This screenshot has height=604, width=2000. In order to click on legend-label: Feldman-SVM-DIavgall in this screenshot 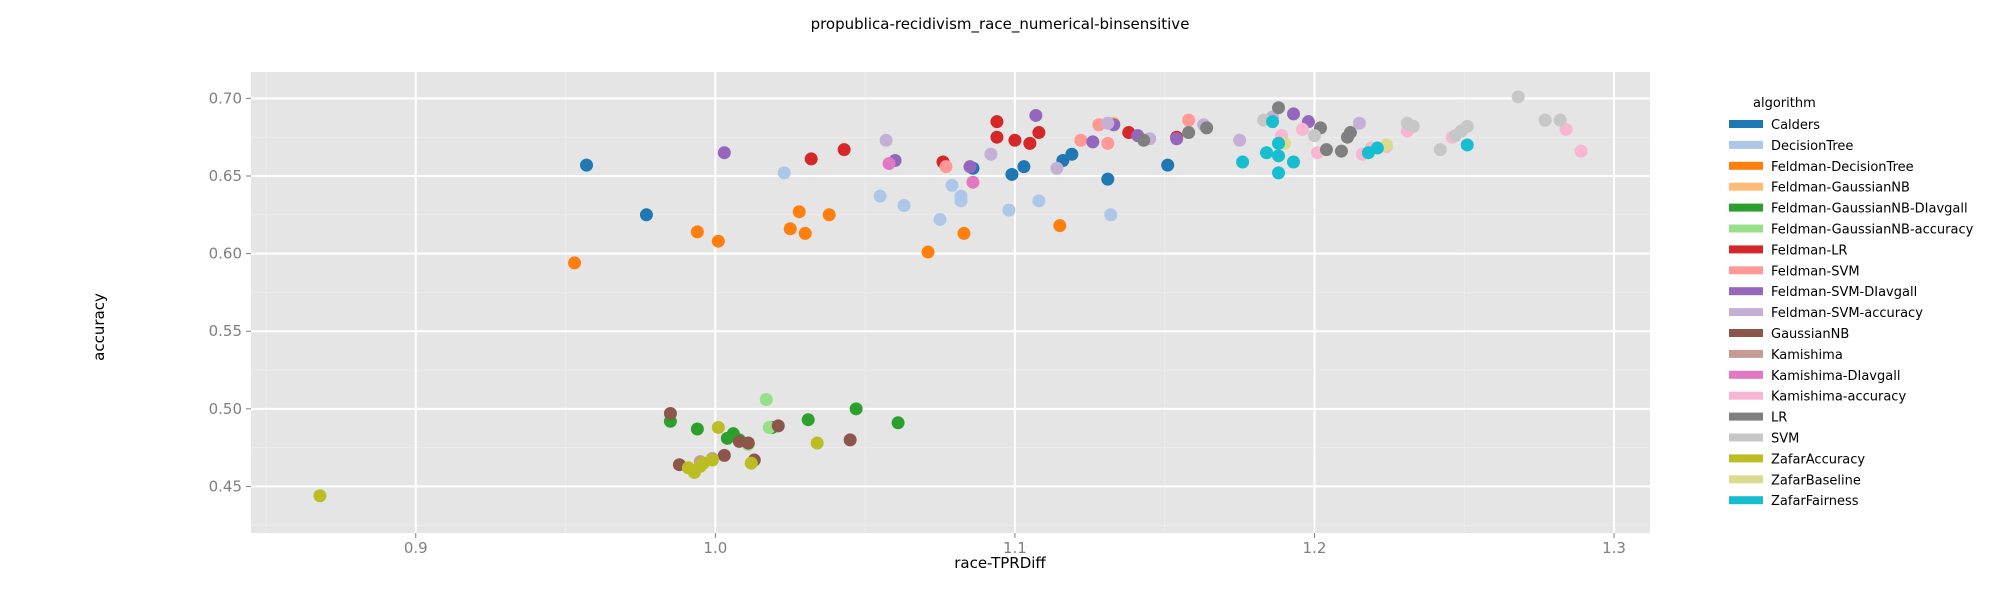, I will do `click(1844, 292)`.